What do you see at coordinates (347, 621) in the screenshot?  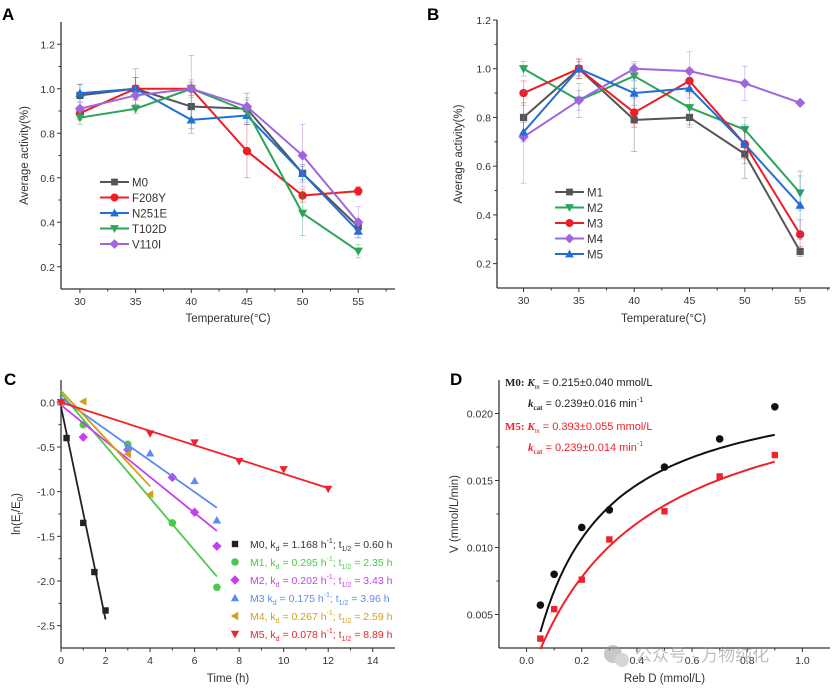 I see `legend-label-part: 1/2` at bounding box center [347, 621].